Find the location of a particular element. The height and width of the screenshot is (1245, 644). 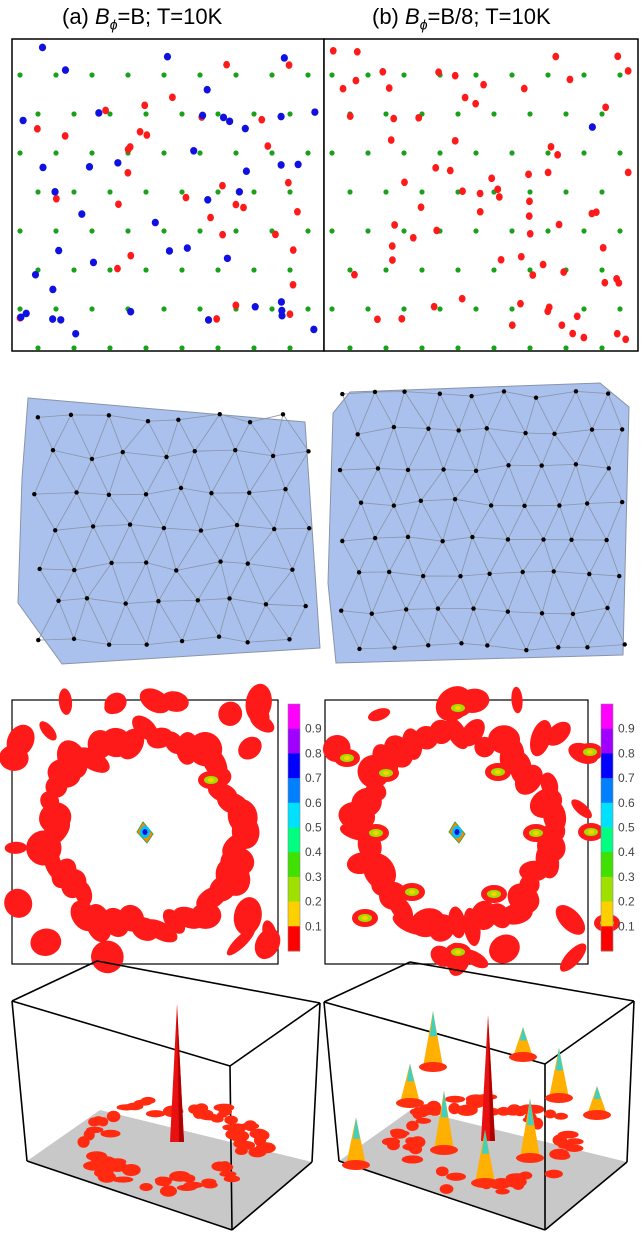

triangulation-b-hull is located at coordinates (478, 523).